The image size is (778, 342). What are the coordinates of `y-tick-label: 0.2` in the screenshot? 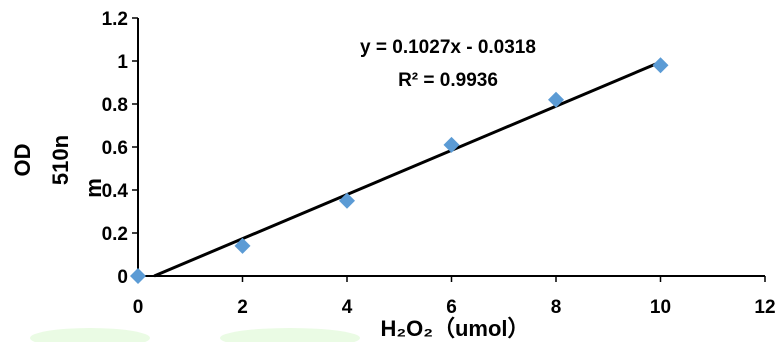 It's located at (115, 234).